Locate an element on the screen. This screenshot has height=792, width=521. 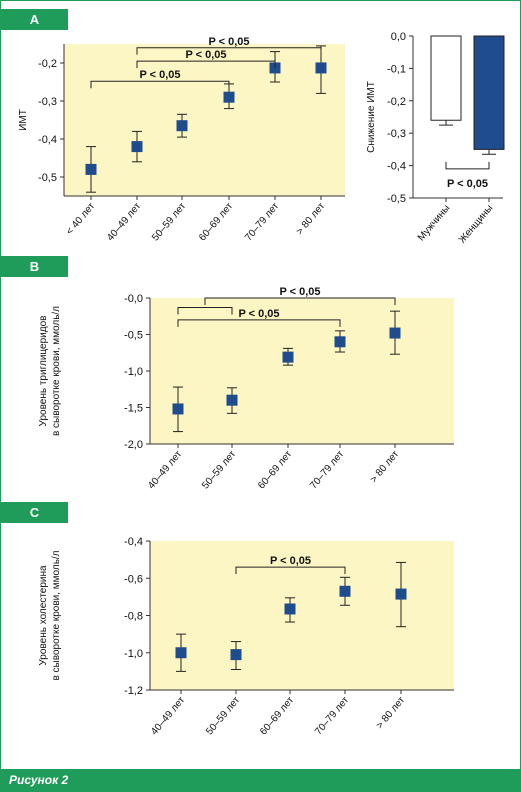
y-tick-label: -0,8 is located at coordinates (133, 617).